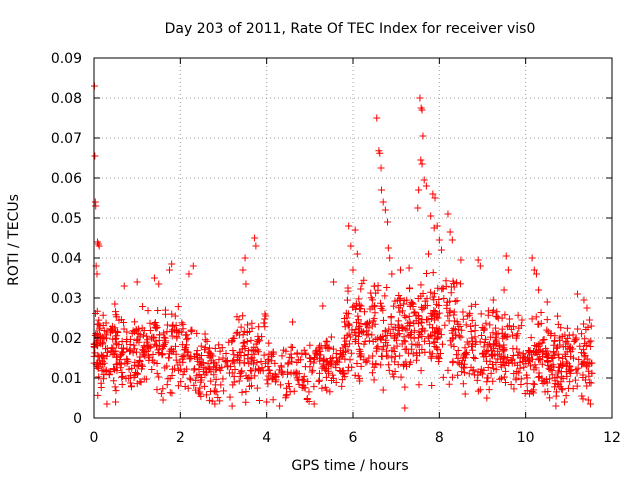  I want to click on x-tick-label: 12, so click(612, 438).